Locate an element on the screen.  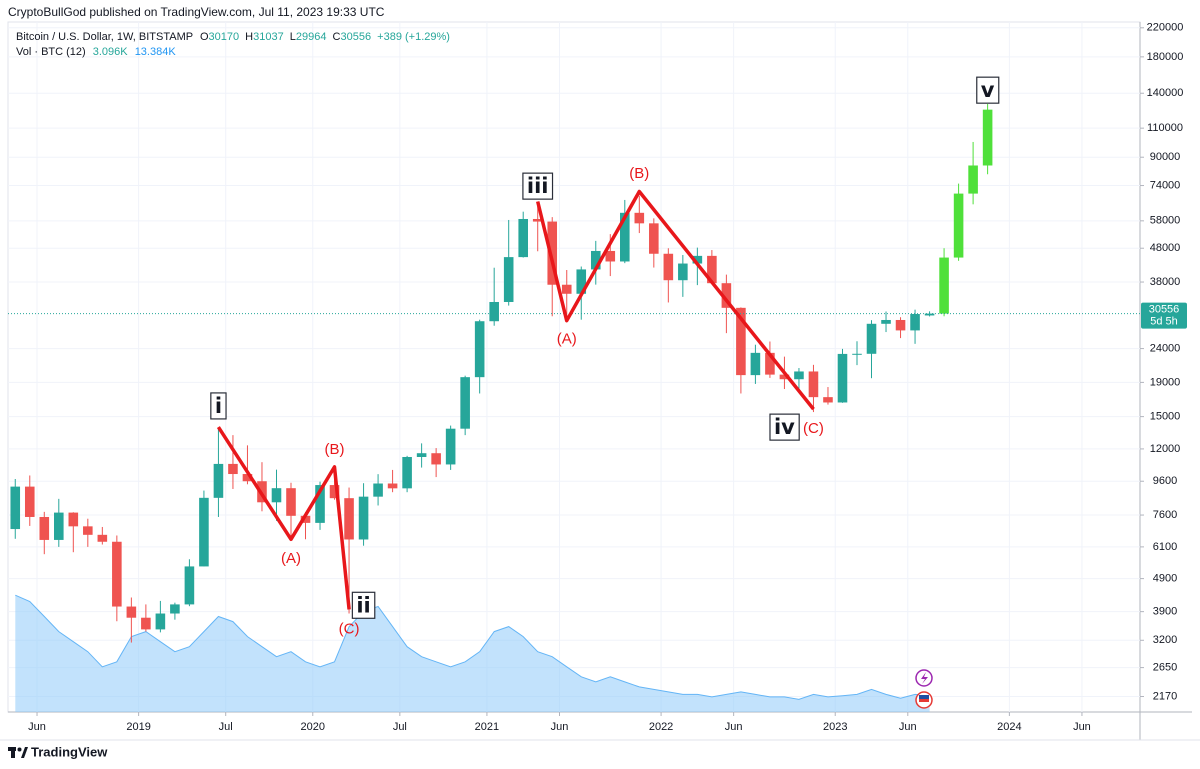
y-tick-label: 38000 is located at coordinates (1165, 282).